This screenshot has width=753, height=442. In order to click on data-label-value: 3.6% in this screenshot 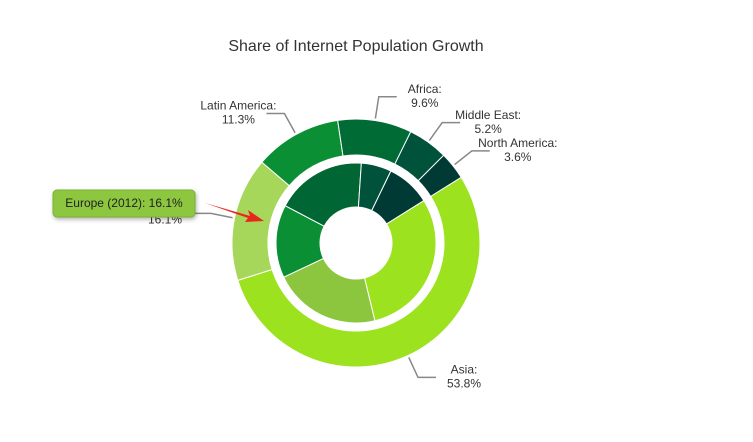, I will do `click(518, 157)`.